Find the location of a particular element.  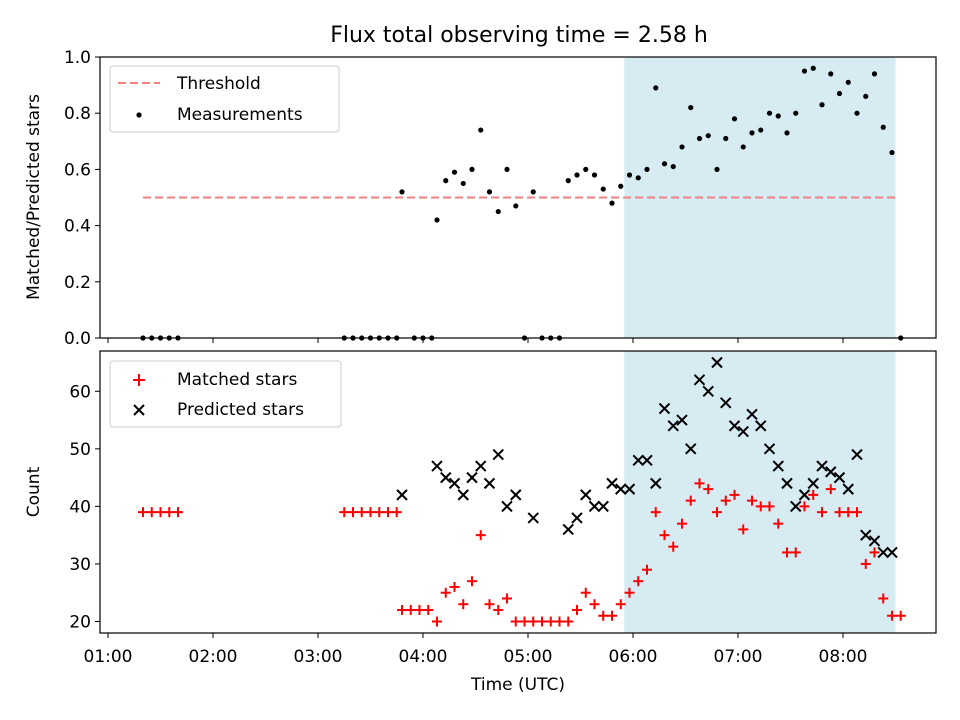

top-y-tick-label: 1.0 is located at coordinates (77, 58).